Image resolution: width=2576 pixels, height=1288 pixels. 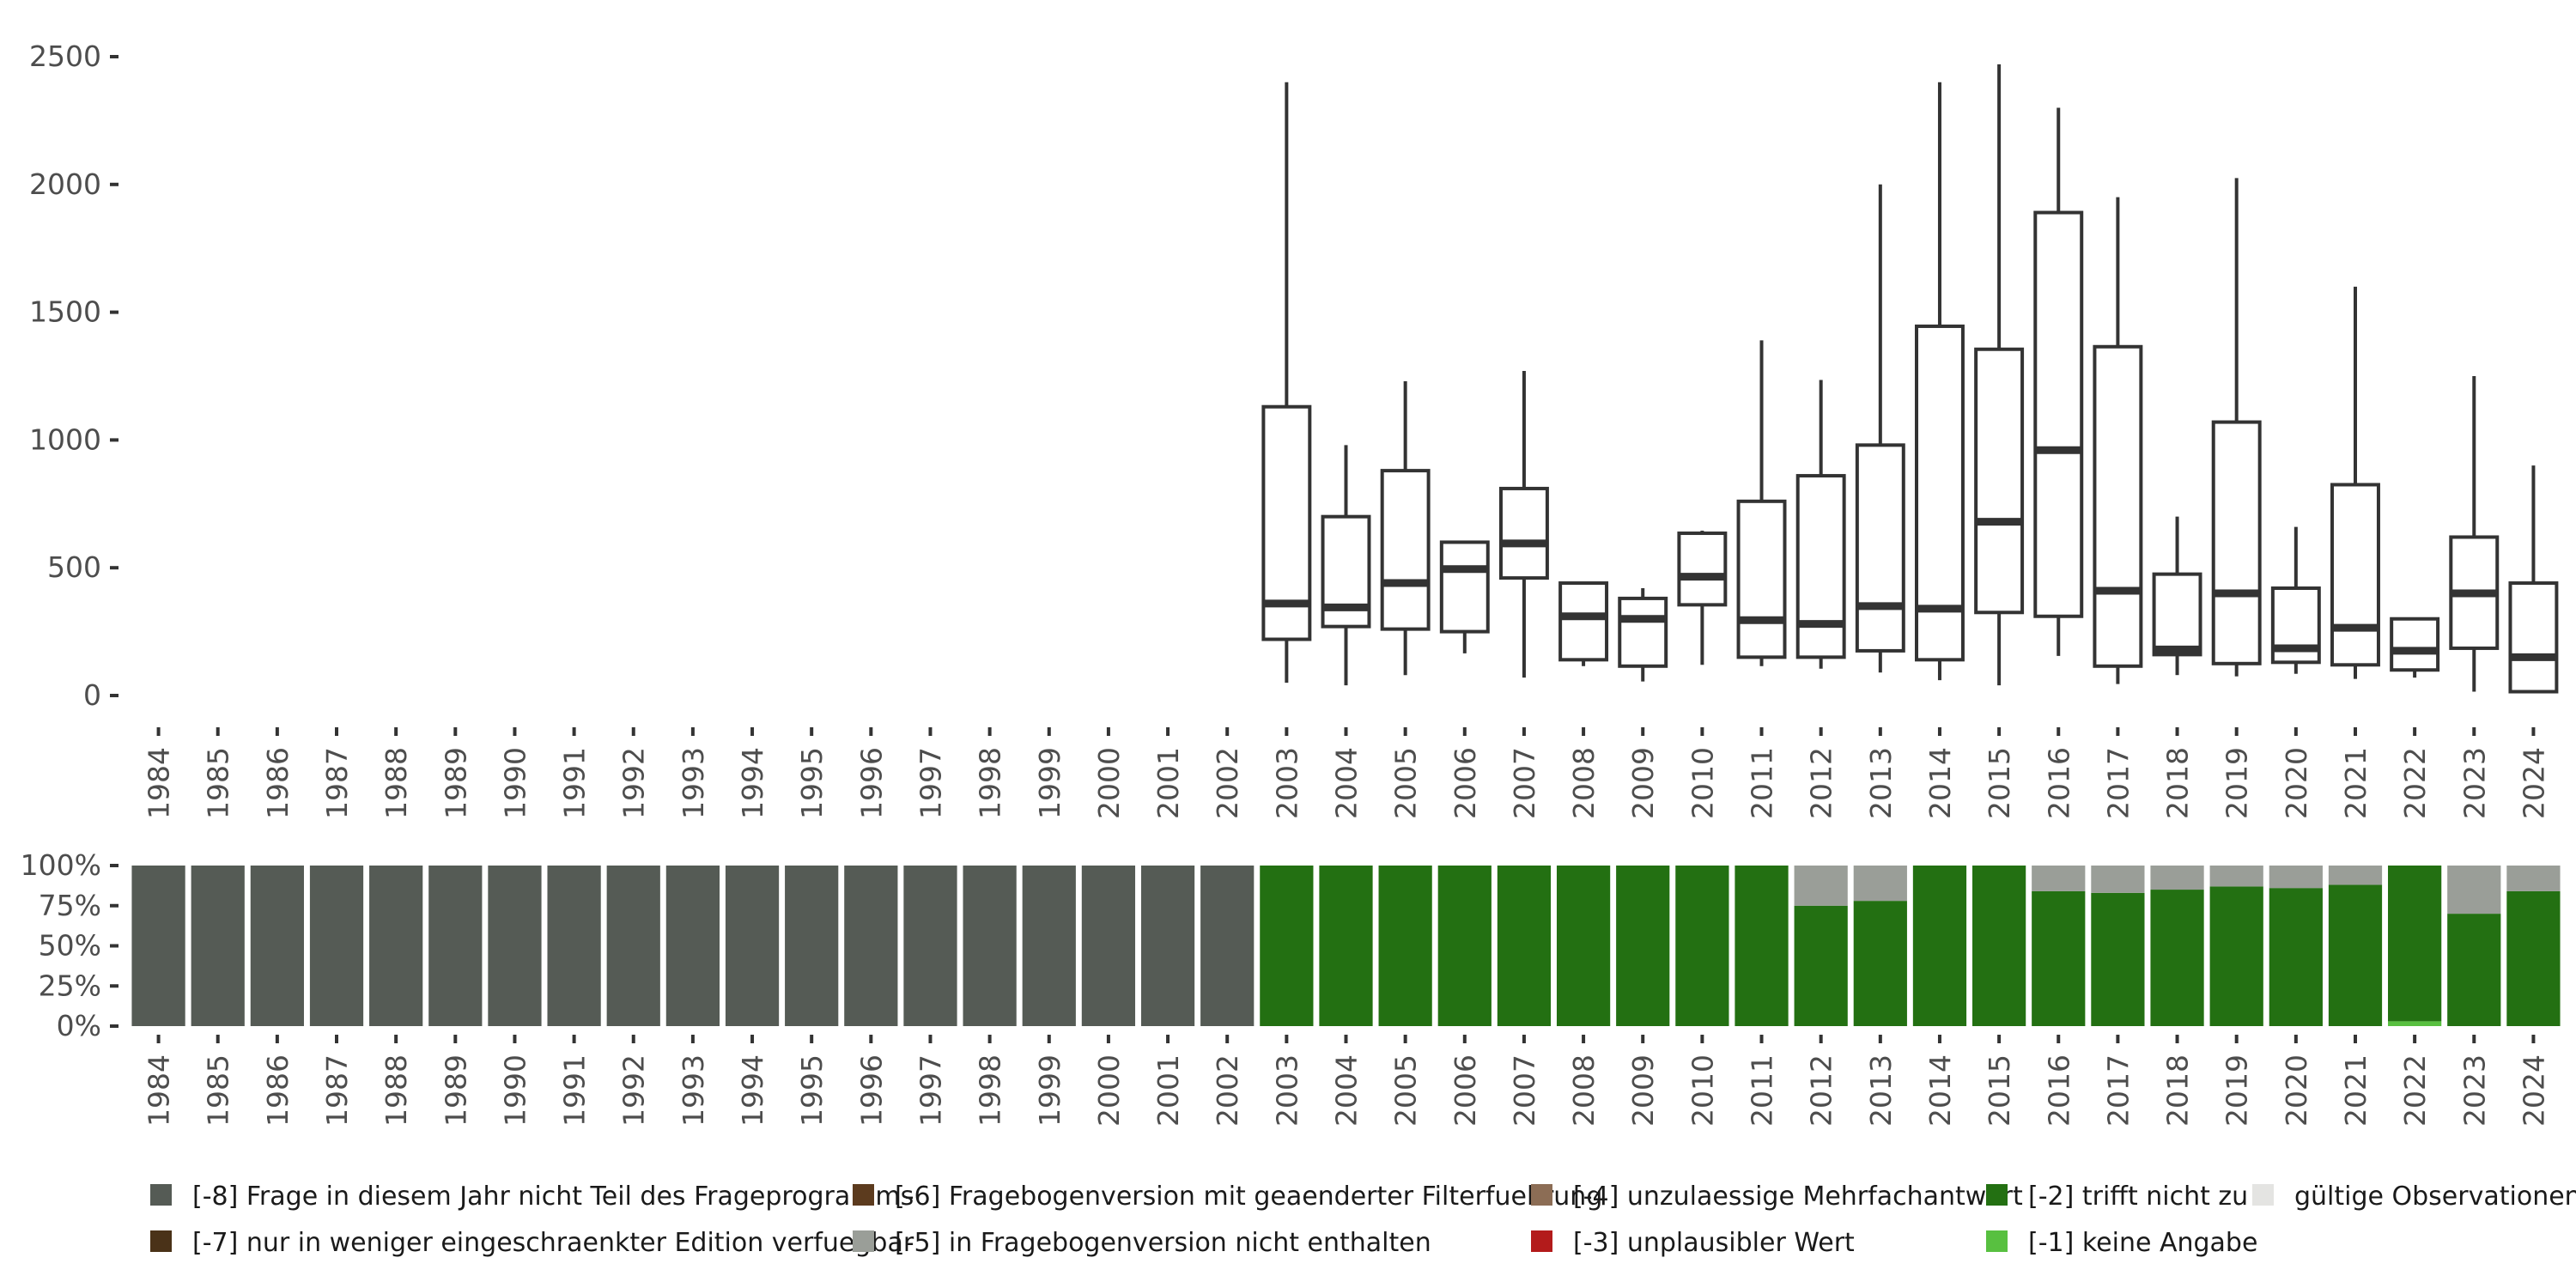 What do you see at coordinates (1940, 1090) in the screenshot?
I see `x-tick-label: 2014` at bounding box center [1940, 1090].